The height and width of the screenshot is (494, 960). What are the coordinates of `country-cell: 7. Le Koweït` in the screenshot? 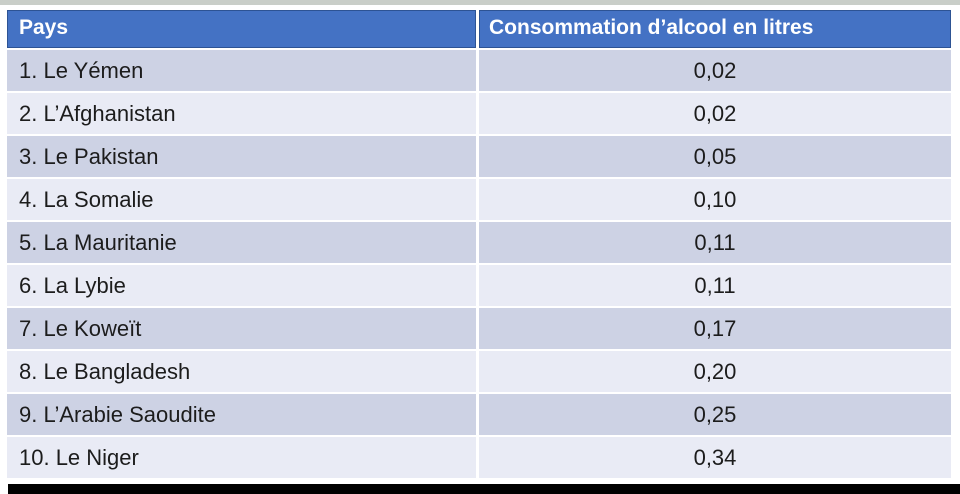 It's located at (243, 329).